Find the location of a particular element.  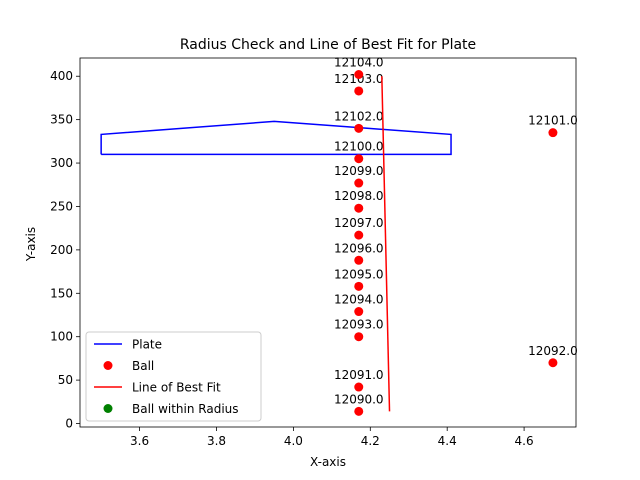

legend-box is located at coordinates (173, 376).